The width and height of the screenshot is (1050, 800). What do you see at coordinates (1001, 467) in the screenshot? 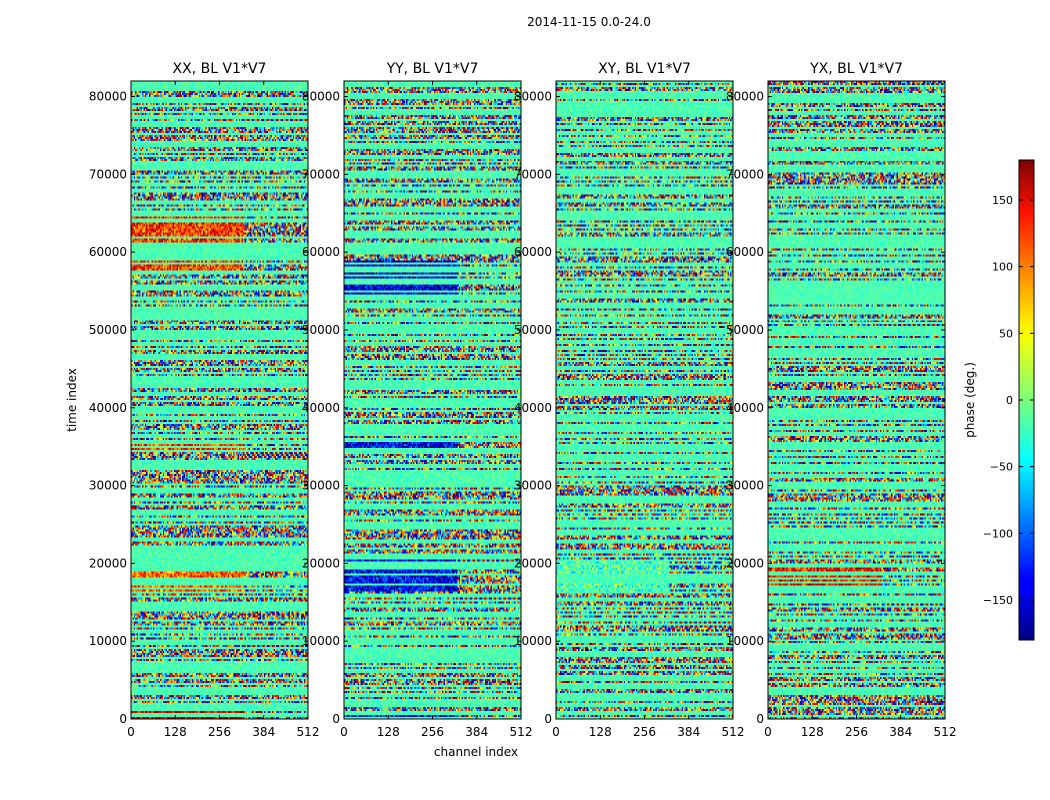
I see `colorbar-tick-label: −50` at bounding box center [1001, 467].